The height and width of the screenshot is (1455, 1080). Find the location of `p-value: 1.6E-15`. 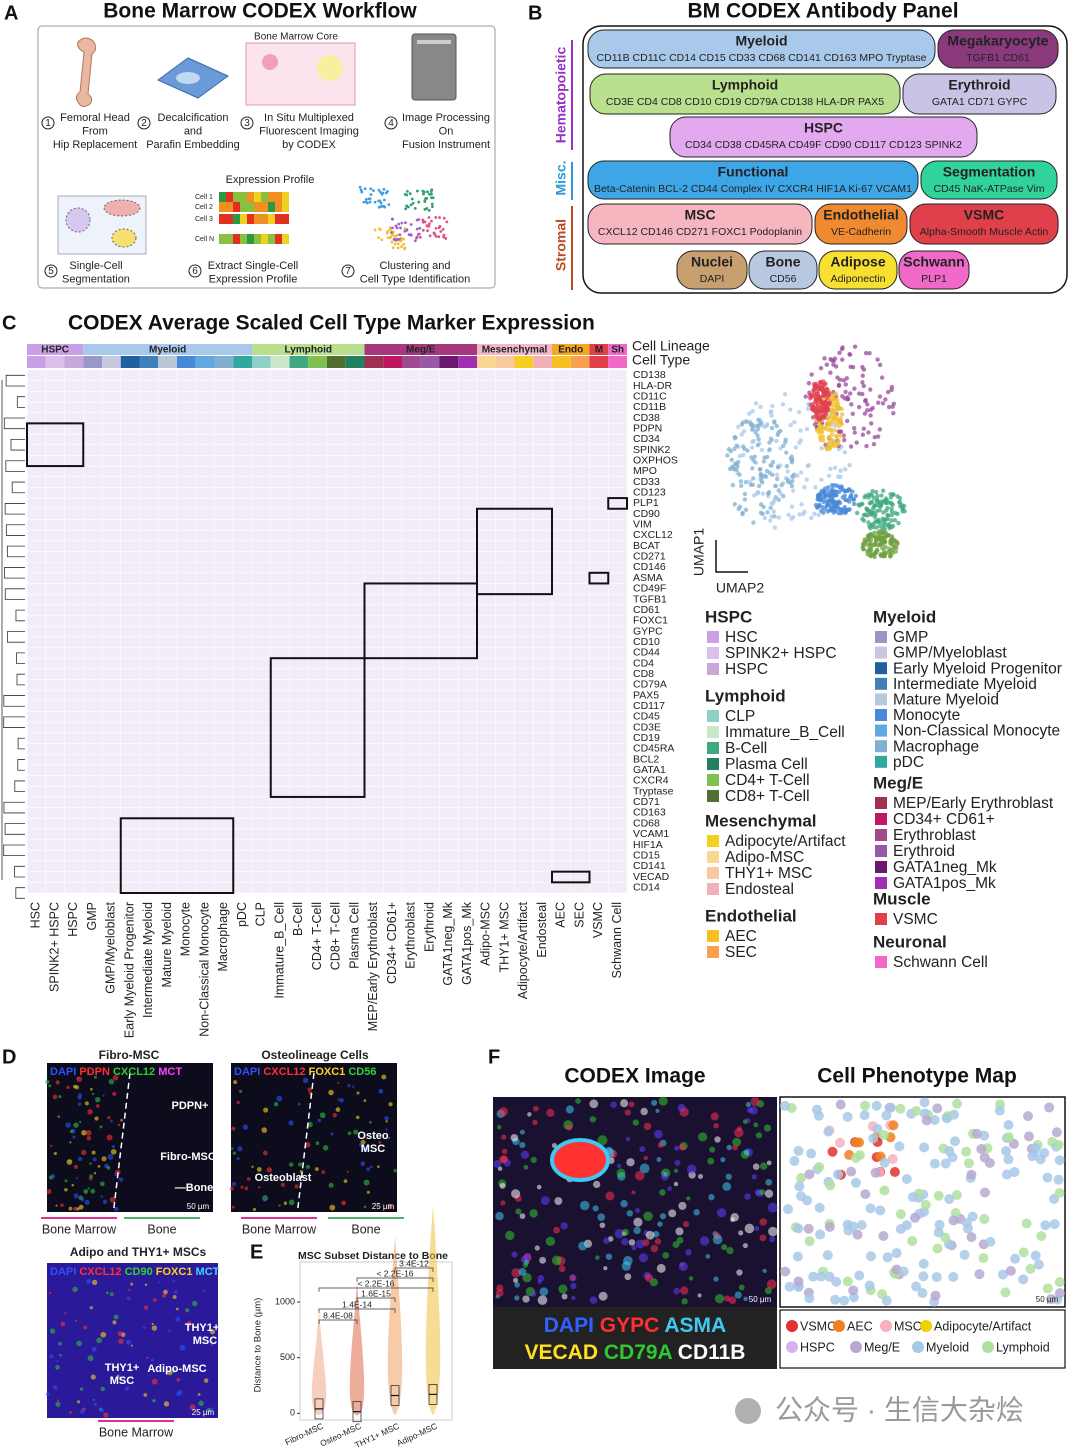

p-value: 1.6E-15 is located at coordinates (376, 1293).